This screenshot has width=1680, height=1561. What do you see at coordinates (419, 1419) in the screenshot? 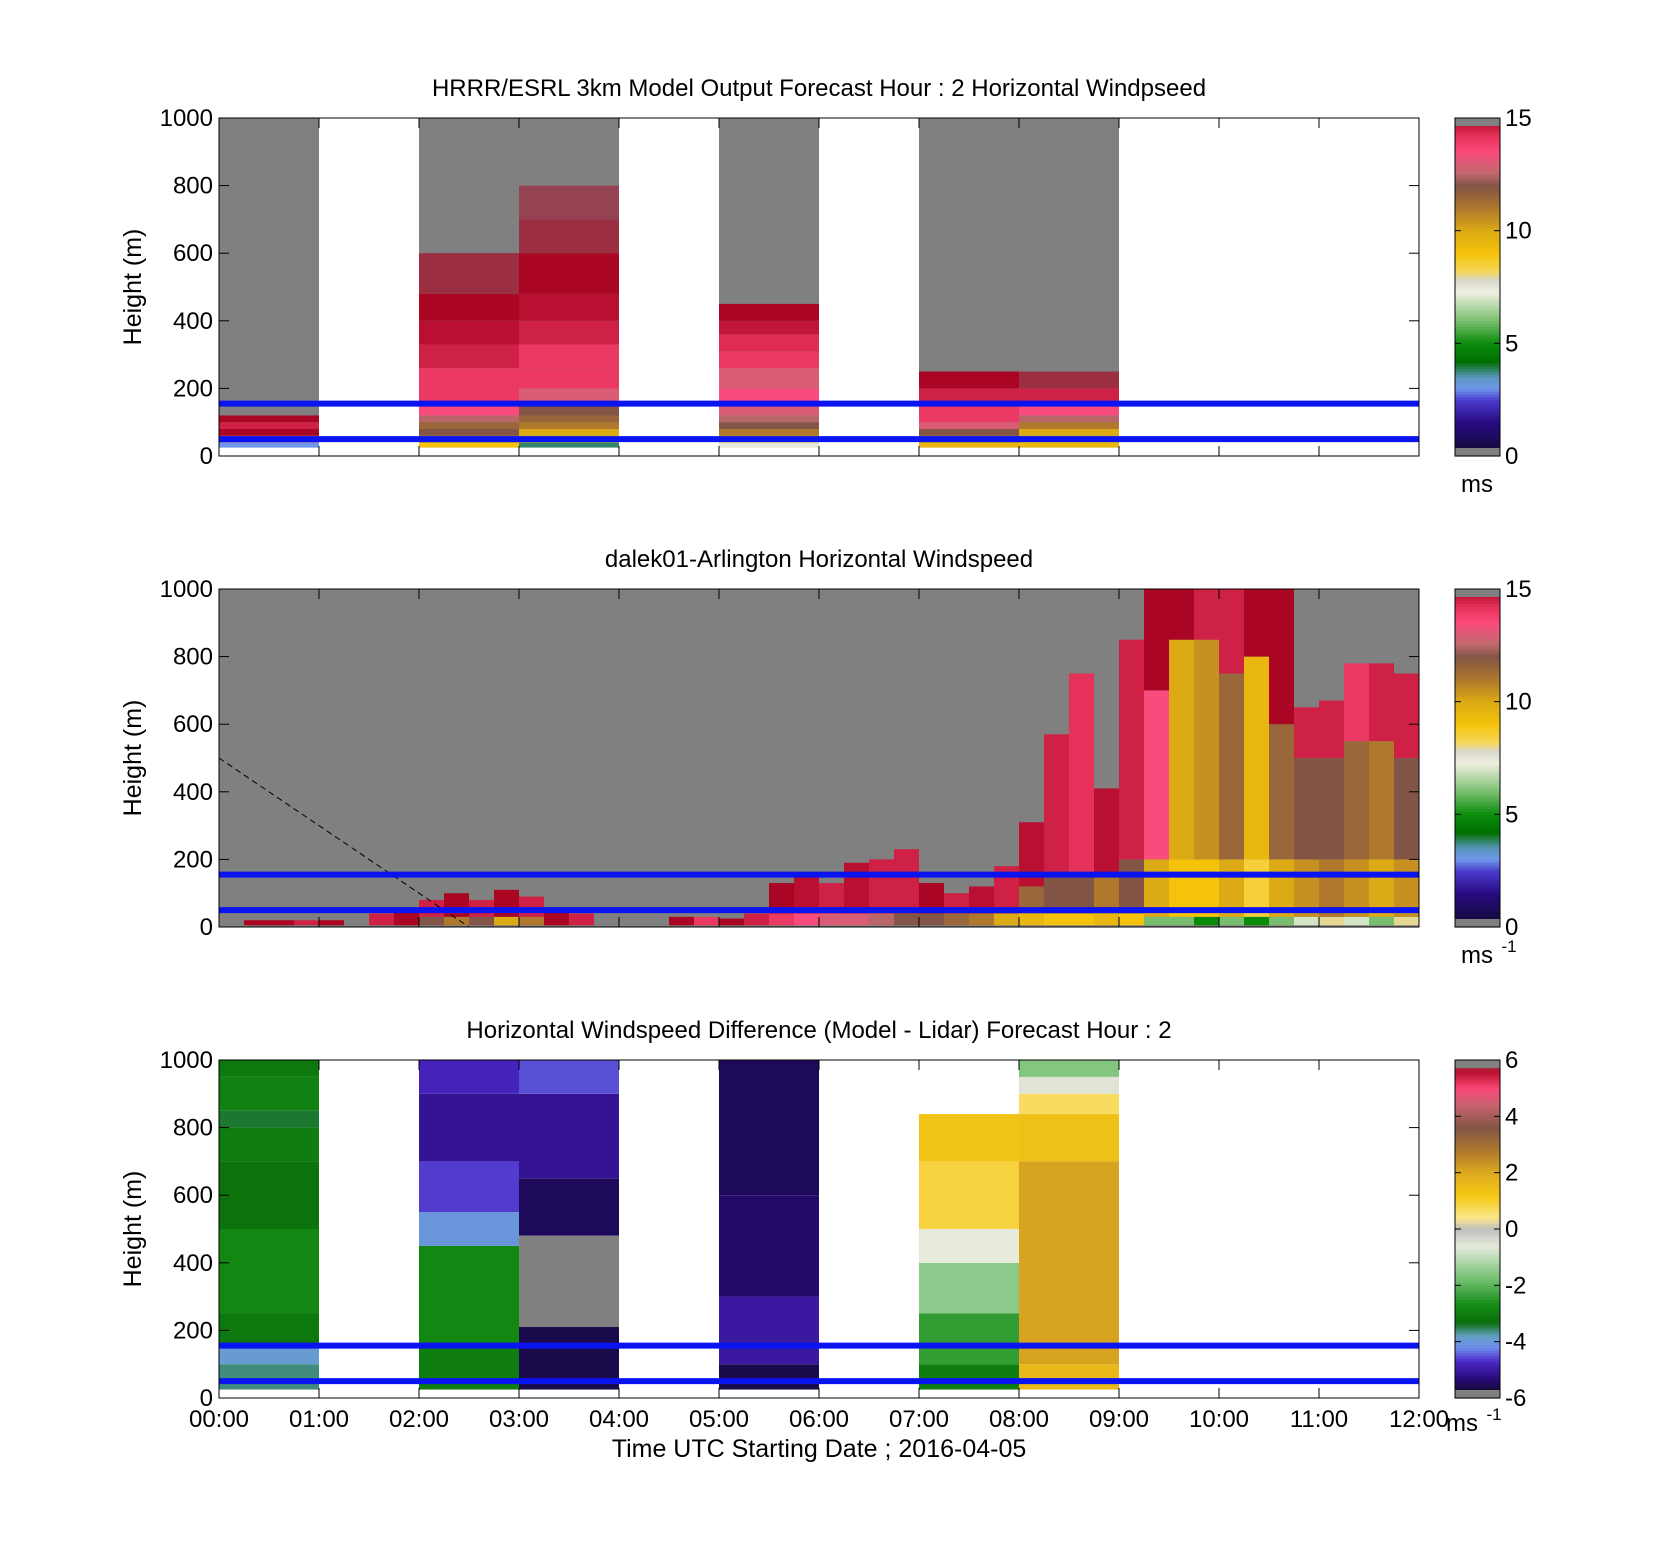
I see `x-tick-label: 02:00` at bounding box center [419, 1419].